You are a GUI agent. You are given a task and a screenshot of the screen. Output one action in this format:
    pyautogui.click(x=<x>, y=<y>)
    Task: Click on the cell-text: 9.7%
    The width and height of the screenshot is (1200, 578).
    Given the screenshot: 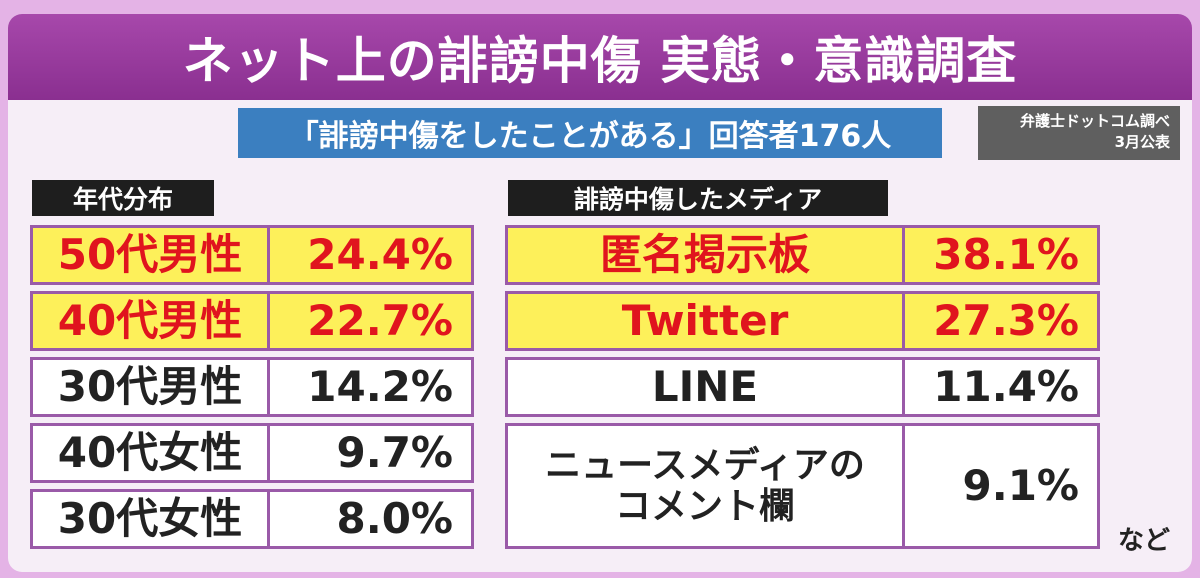 What is the action you would take?
    pyautogui.click(x=394, y=452)
    